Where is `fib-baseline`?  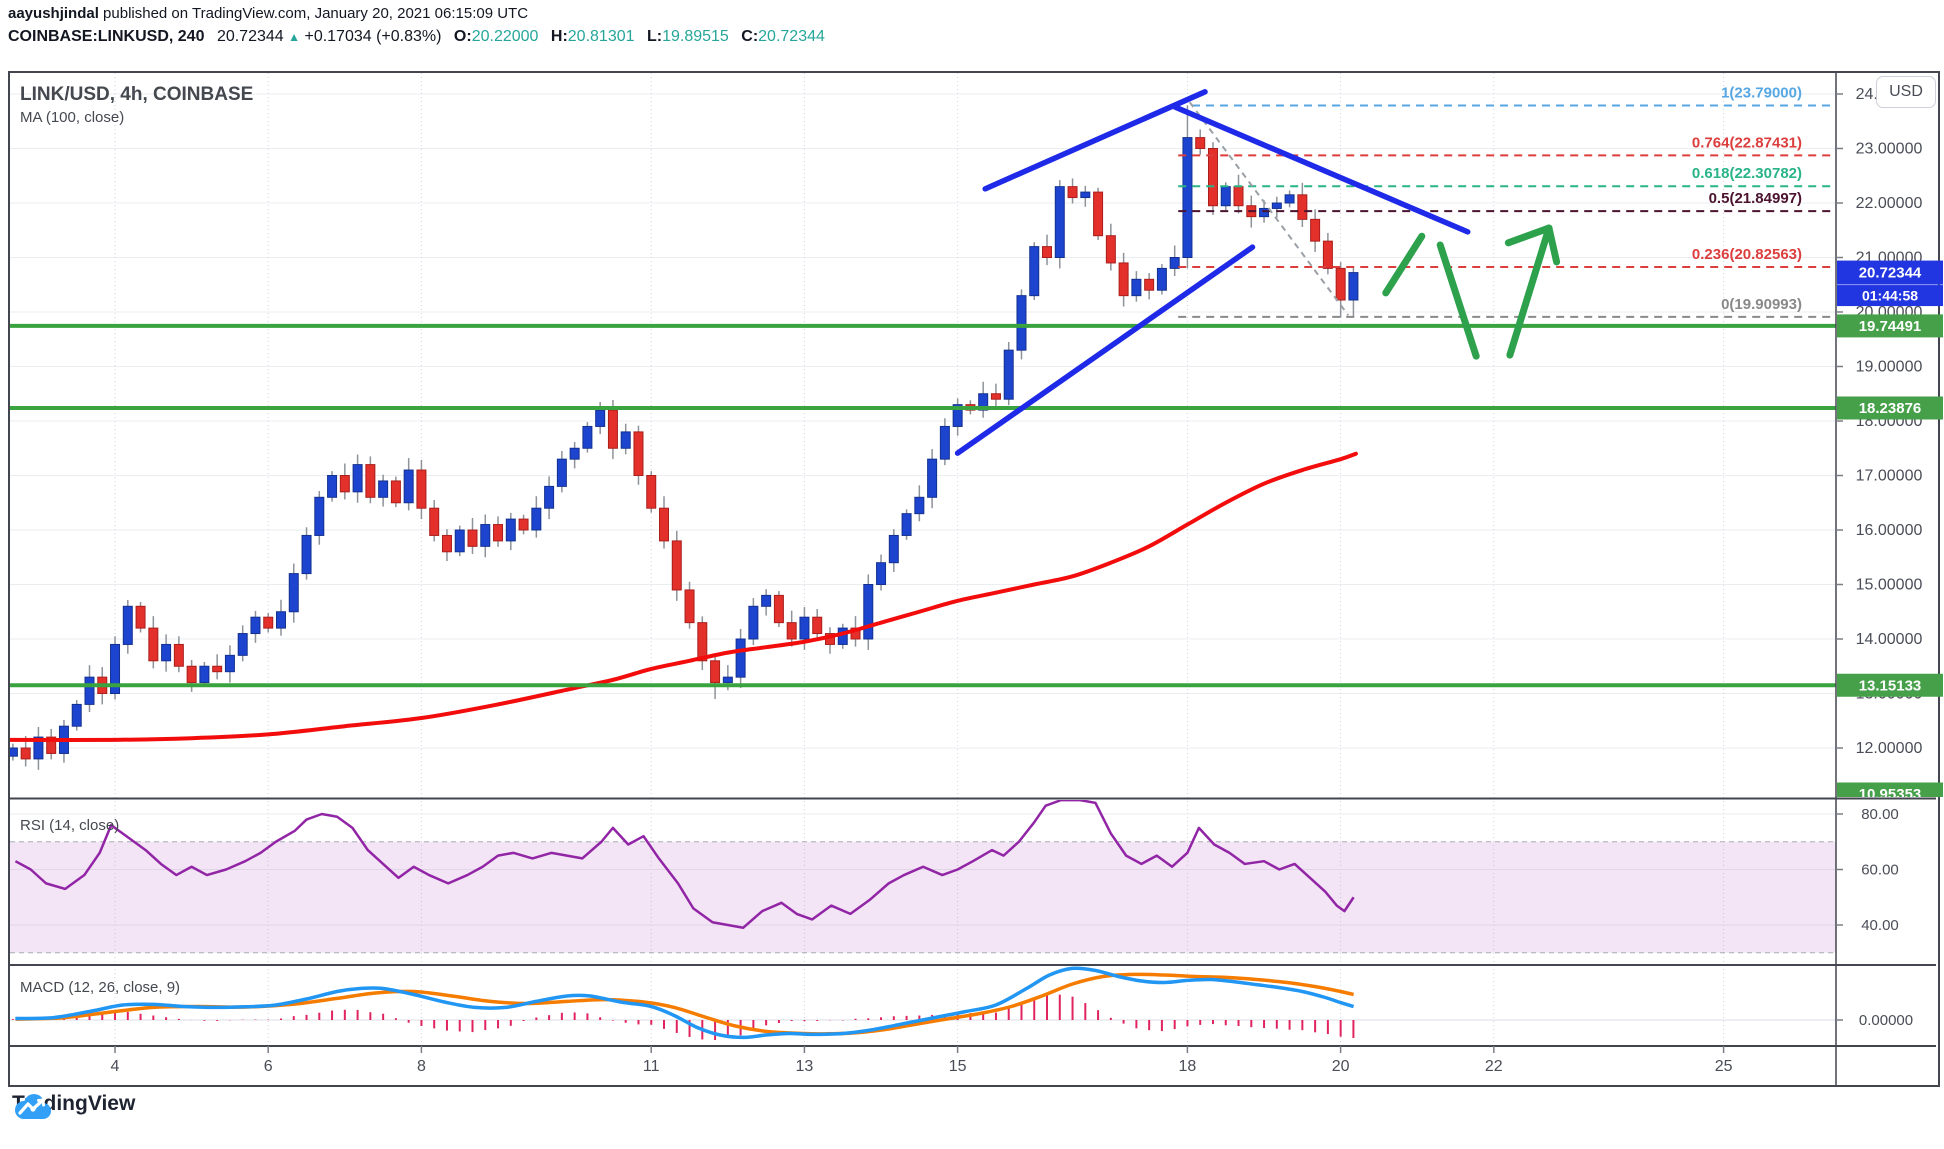 fib-baseline is located at coordinates (1269, 208).